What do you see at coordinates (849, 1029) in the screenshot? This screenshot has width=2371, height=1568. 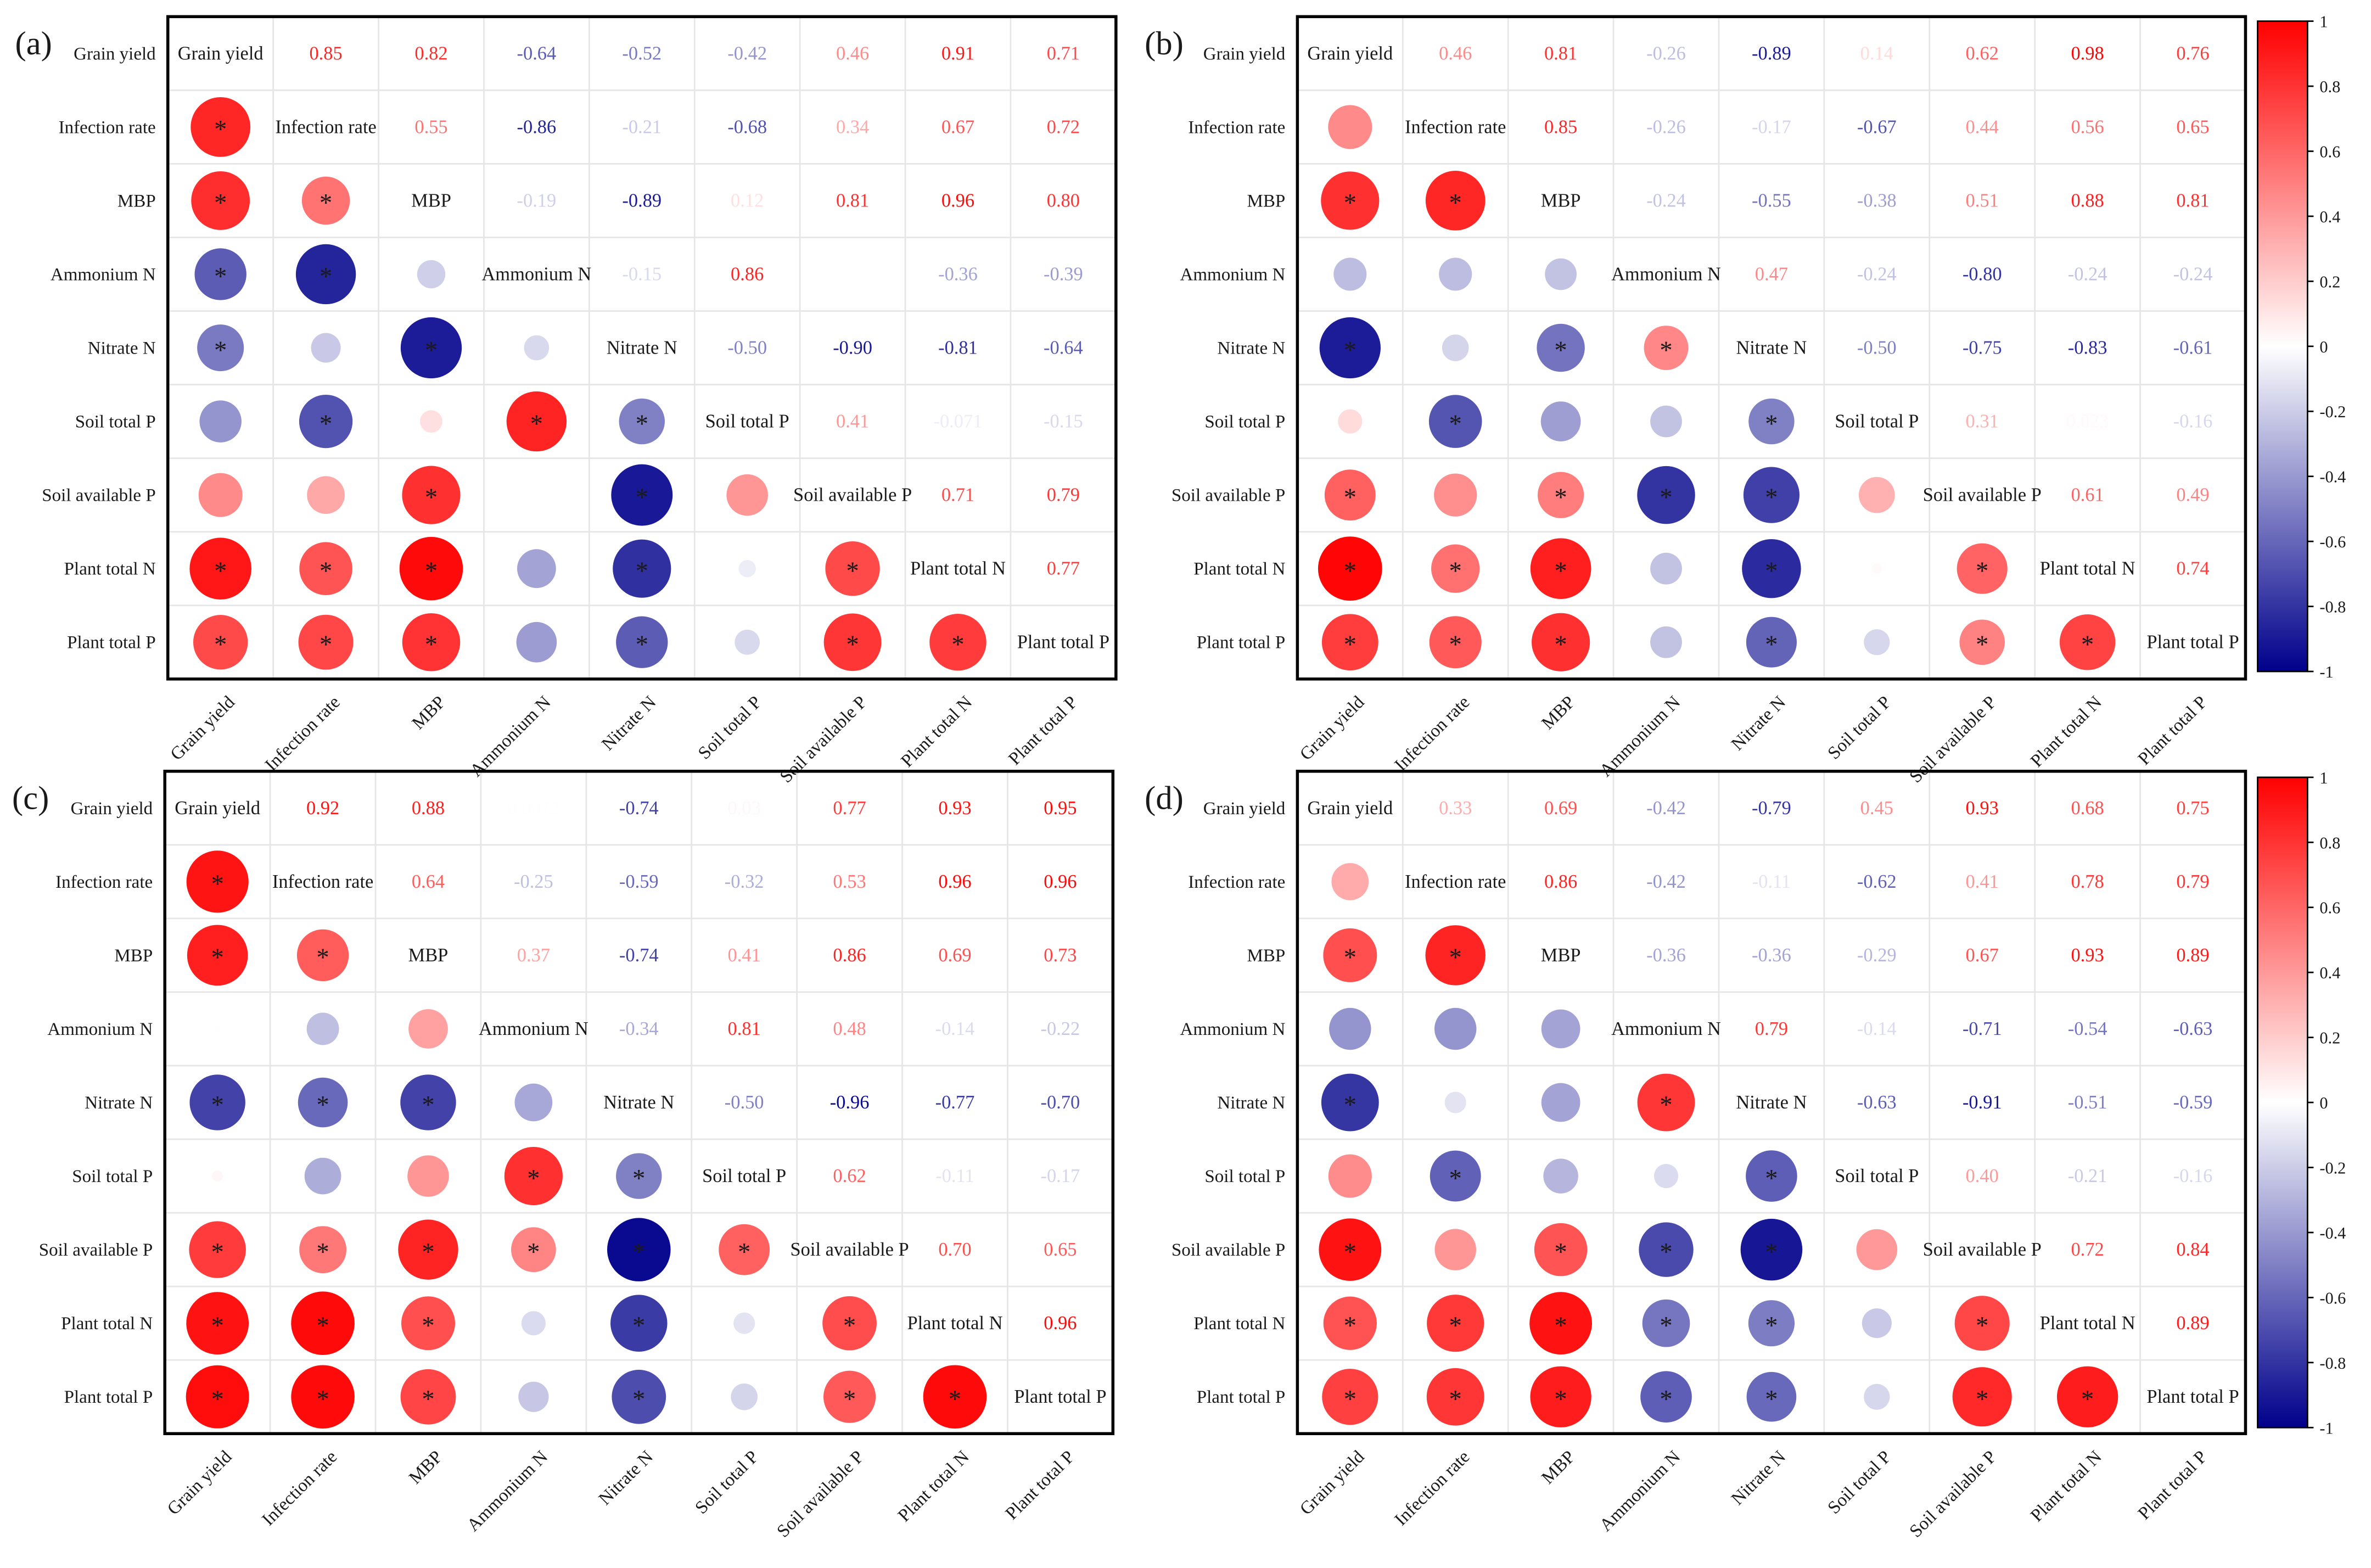 I see `correlation-value: 0.48` at bounding box center [849, 1029].